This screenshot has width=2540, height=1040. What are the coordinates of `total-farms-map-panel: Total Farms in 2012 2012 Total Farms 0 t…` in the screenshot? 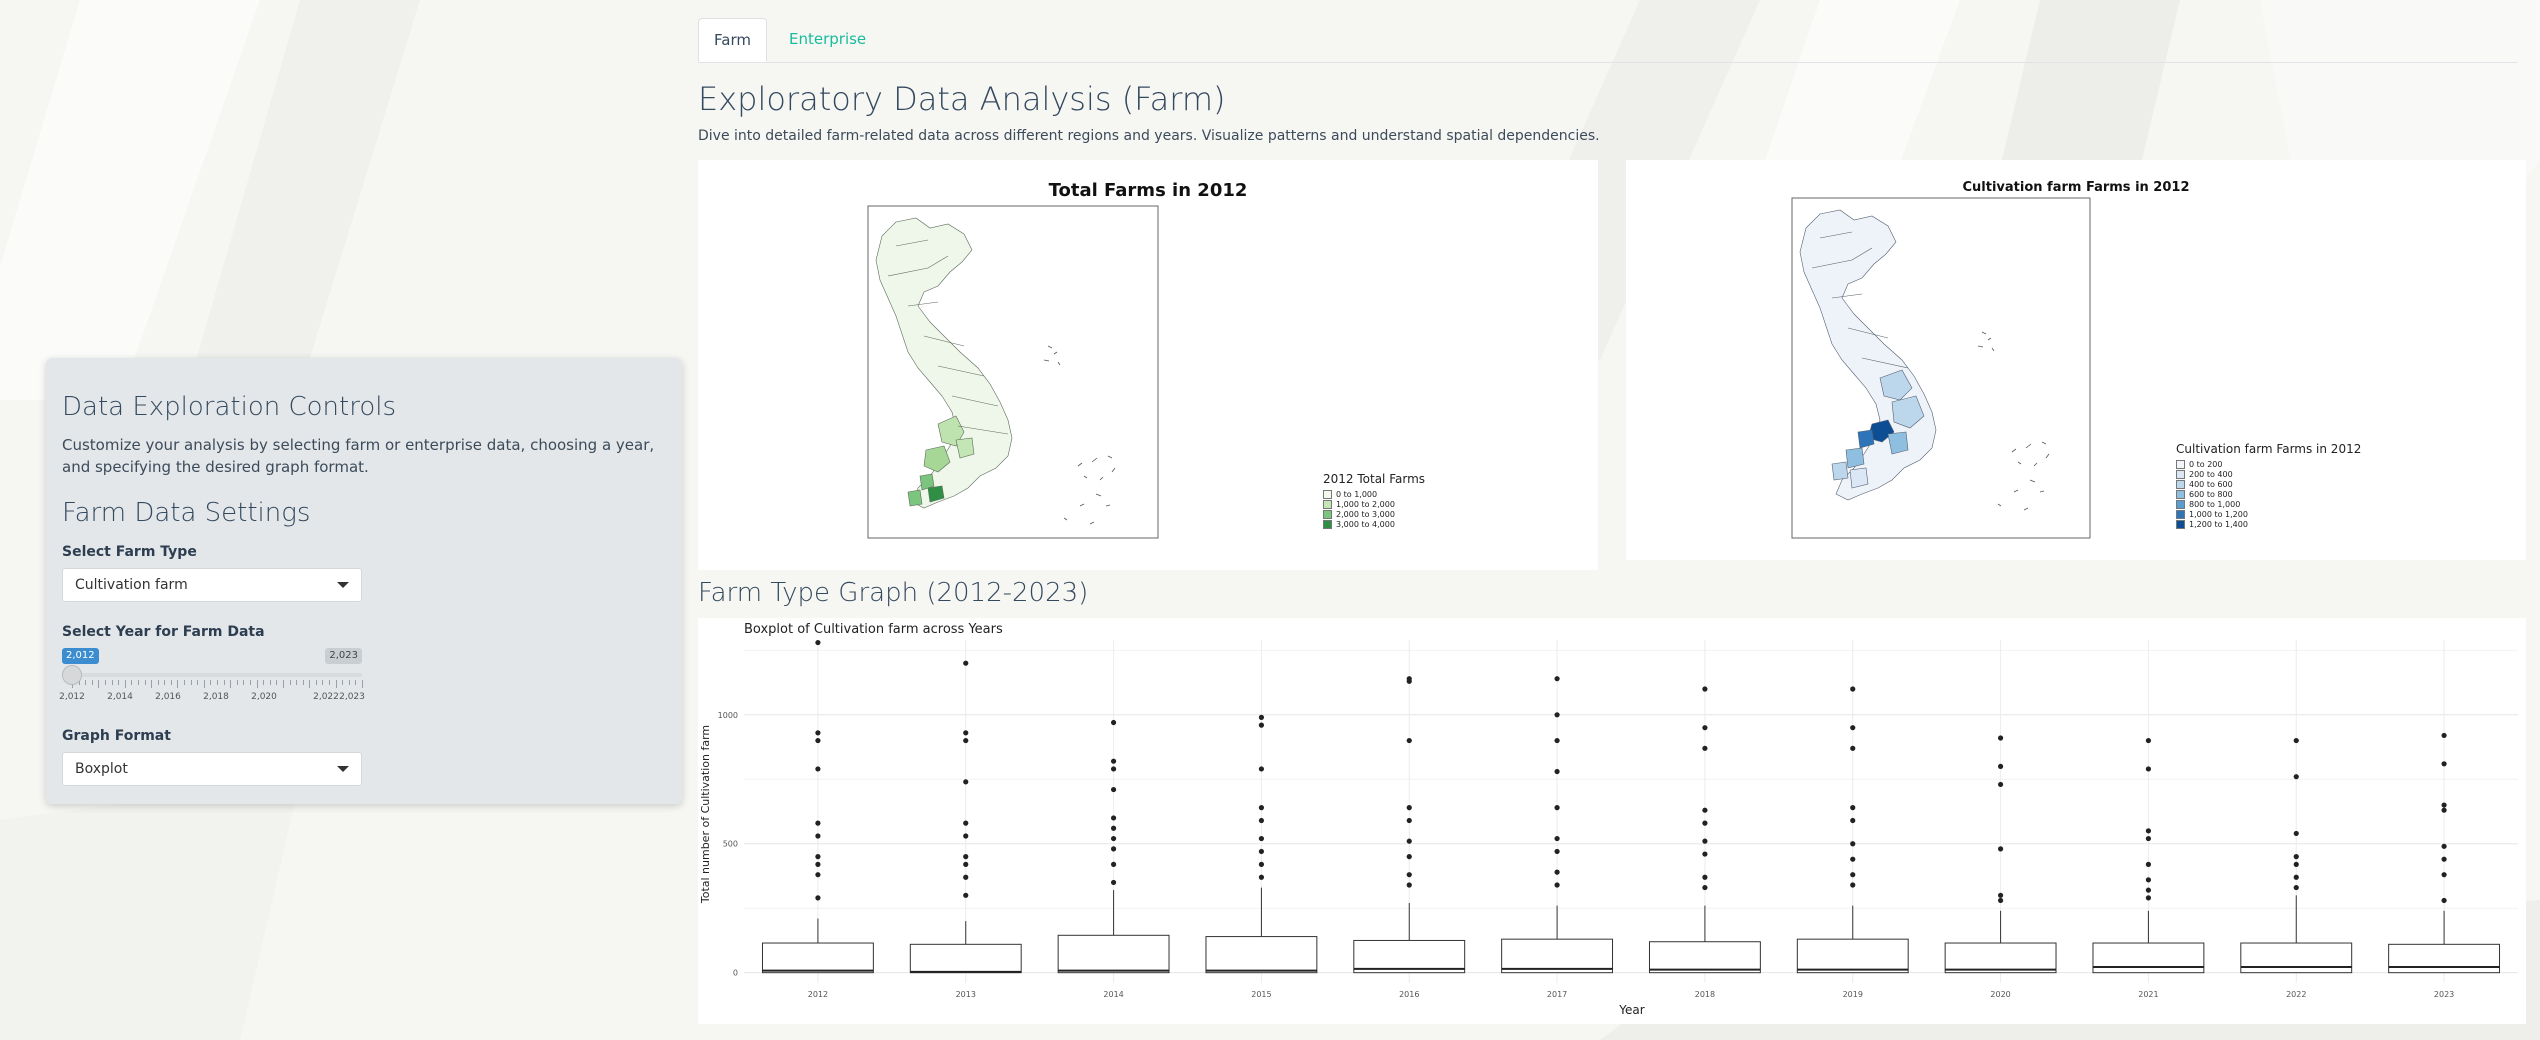 It's located at (1148, 365).